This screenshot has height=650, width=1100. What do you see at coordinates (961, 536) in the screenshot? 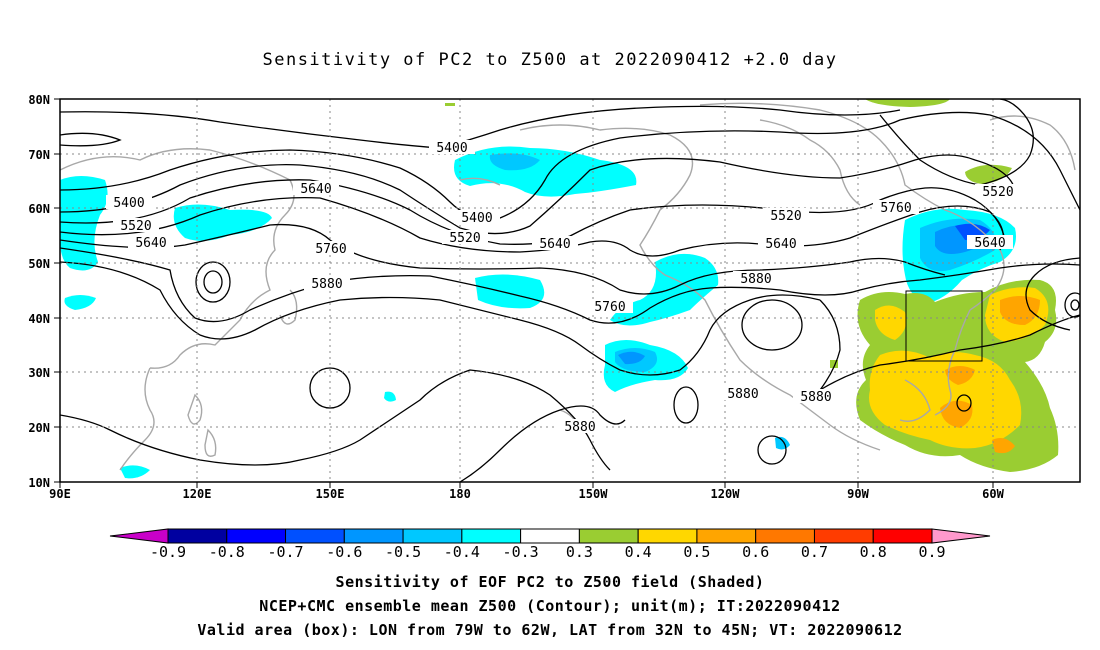
I see `colorbar-arrow-high` at bounding box center [961, 536].